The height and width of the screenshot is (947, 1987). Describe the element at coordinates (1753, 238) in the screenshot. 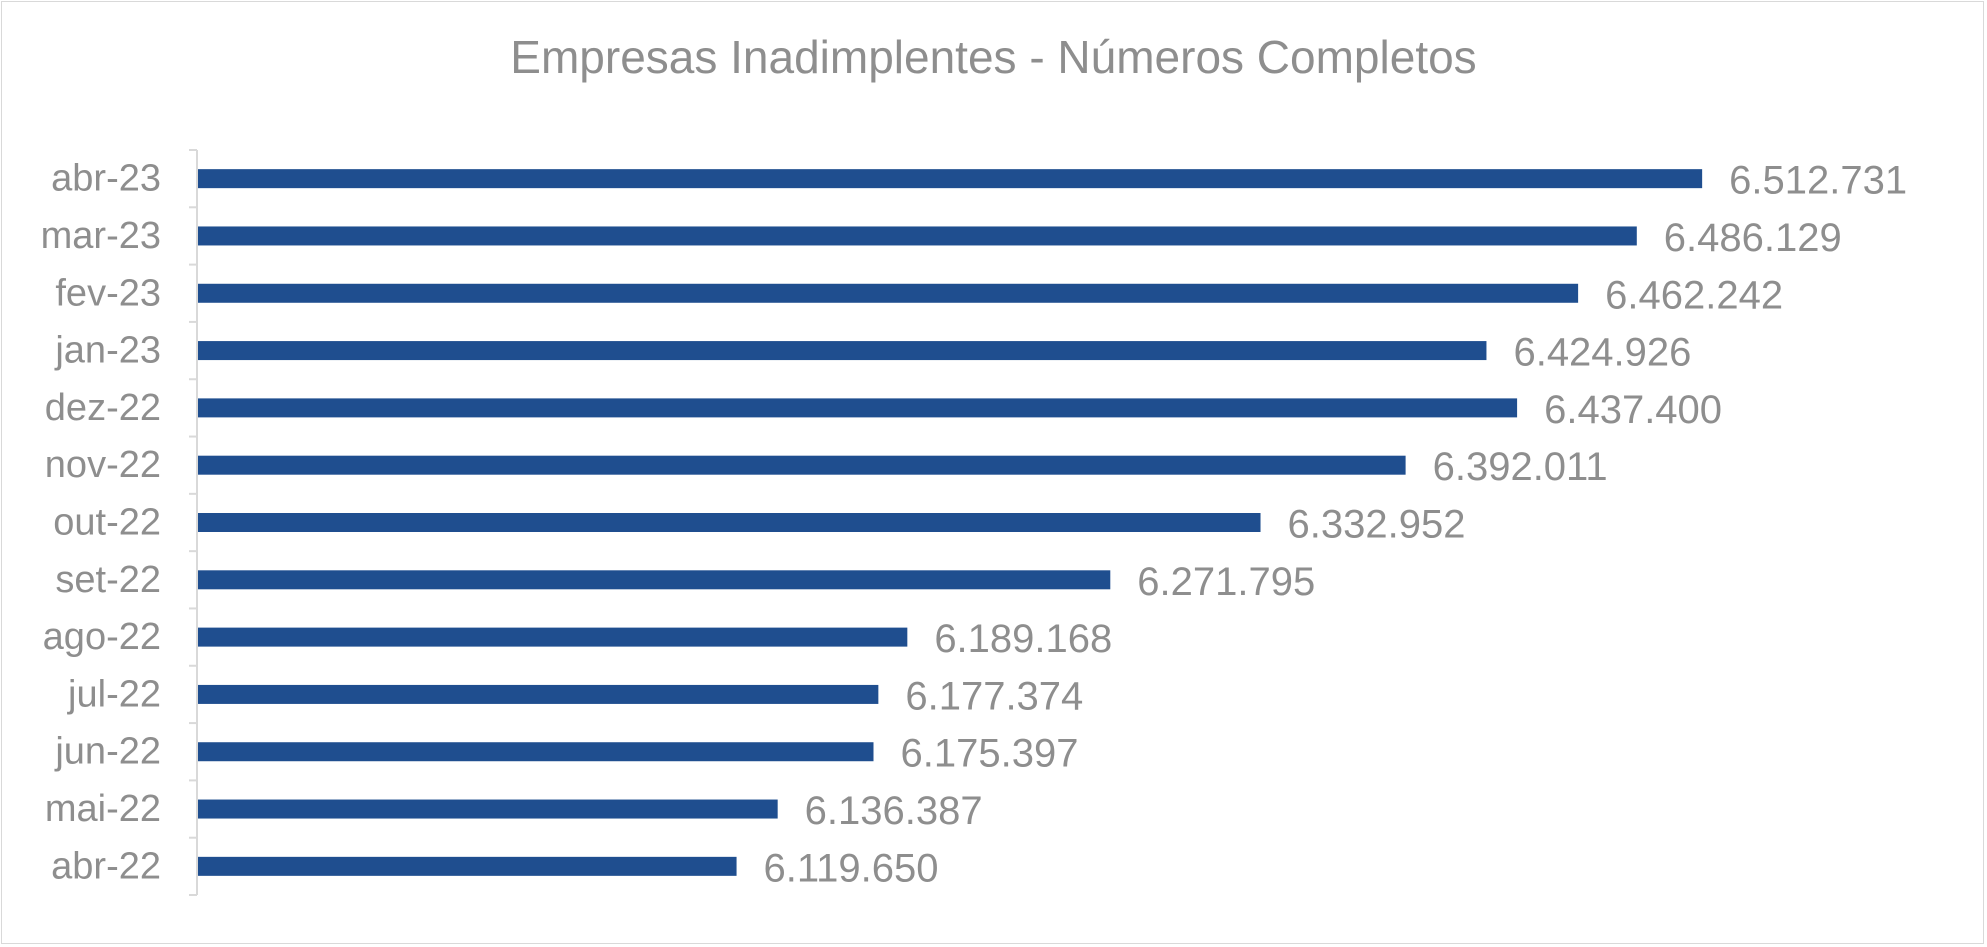

I see `data-label: 6.486.129` at that location.